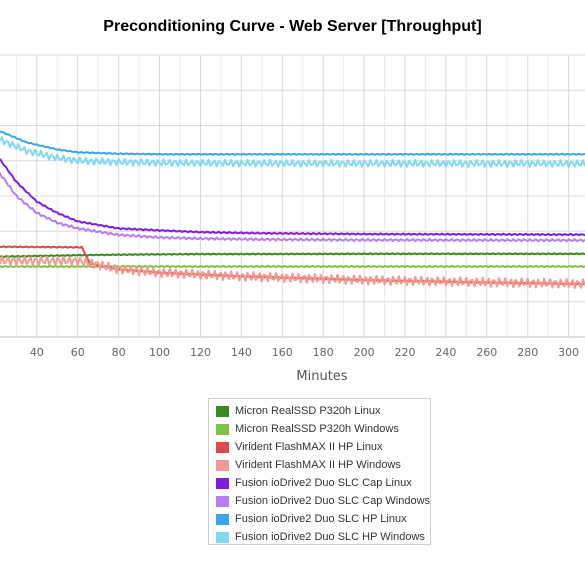 The height and width of the screenshot is (573, 585). I want to click on x-tick-label: 80, so click(119, 352).